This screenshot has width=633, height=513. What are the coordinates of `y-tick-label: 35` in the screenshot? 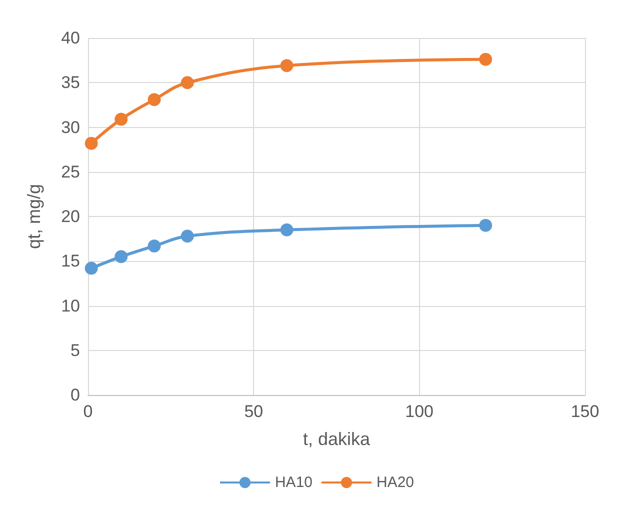 It's located at (70, 82).